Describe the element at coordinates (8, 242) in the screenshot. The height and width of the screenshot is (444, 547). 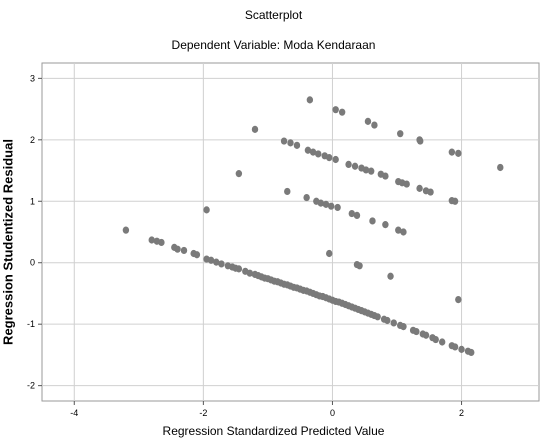
I see `y-axis-label: Regression Studentized Residual` at that location.